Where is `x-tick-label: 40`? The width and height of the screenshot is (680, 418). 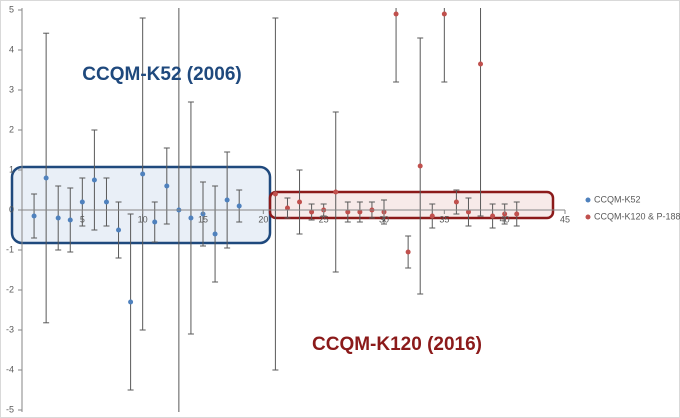
x-tick-label: 40 is located at coordinates (505, 219).